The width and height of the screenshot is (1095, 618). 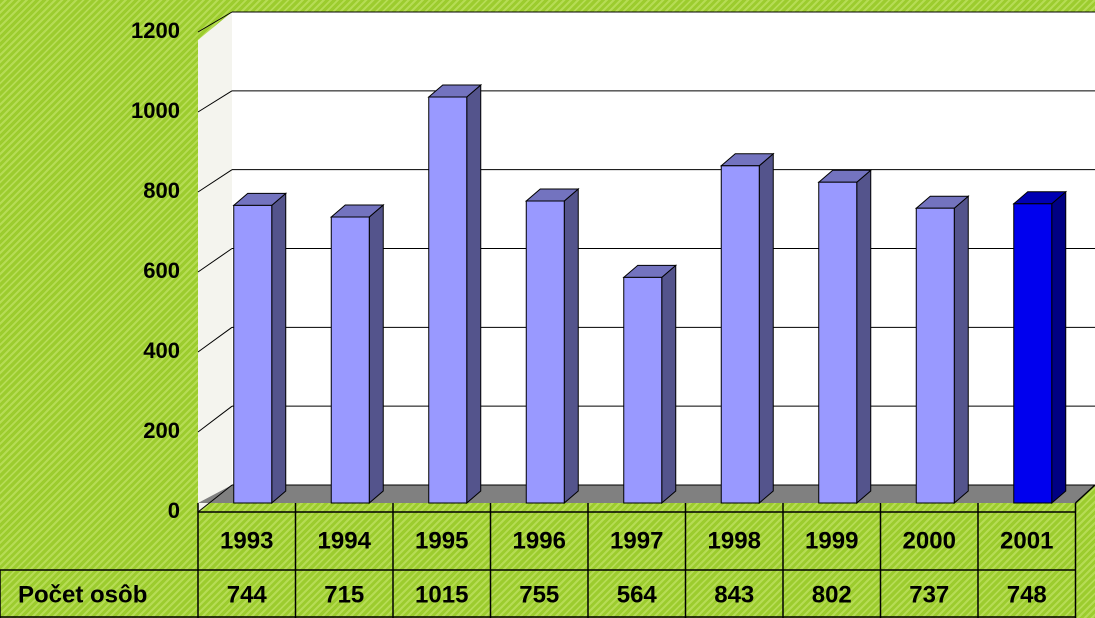 I want to click on x-tick-label: 1997, so click(x=636, y=540).